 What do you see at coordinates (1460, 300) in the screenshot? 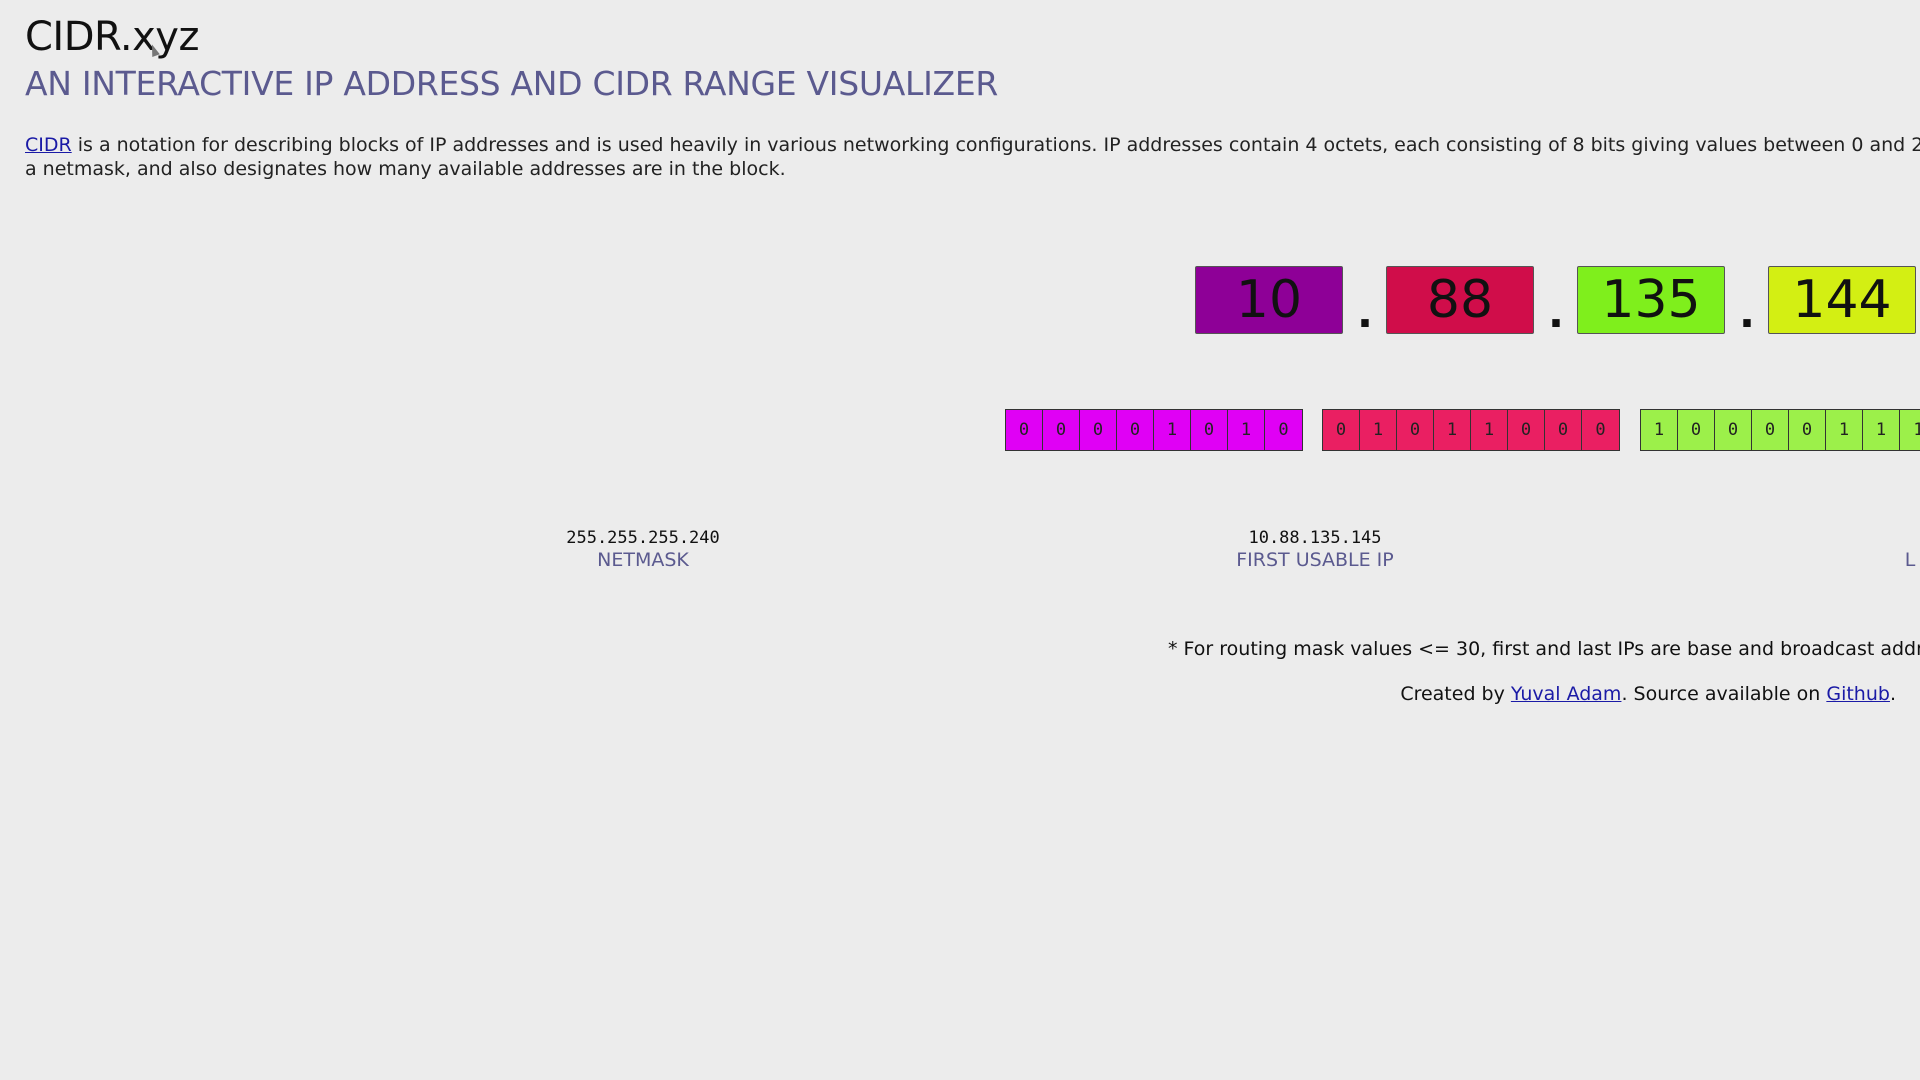
I see `octet-2-input: 88` at bounding box center [1460, 300].